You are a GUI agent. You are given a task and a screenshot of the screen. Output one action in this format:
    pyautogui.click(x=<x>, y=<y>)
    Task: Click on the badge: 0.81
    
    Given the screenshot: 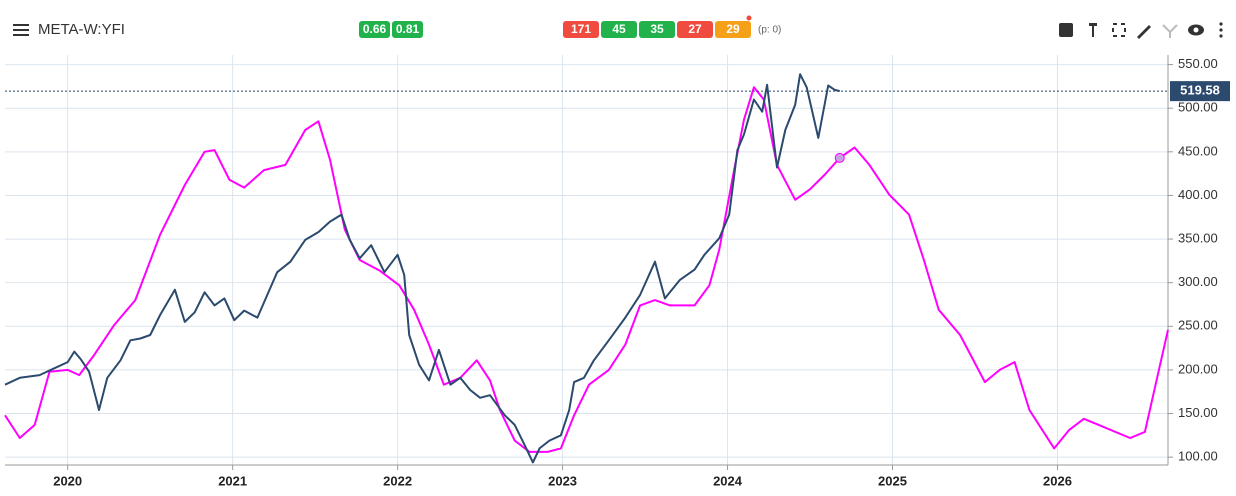 What is the action you would take?
    pyautogui.click(x=407, y=29)
    